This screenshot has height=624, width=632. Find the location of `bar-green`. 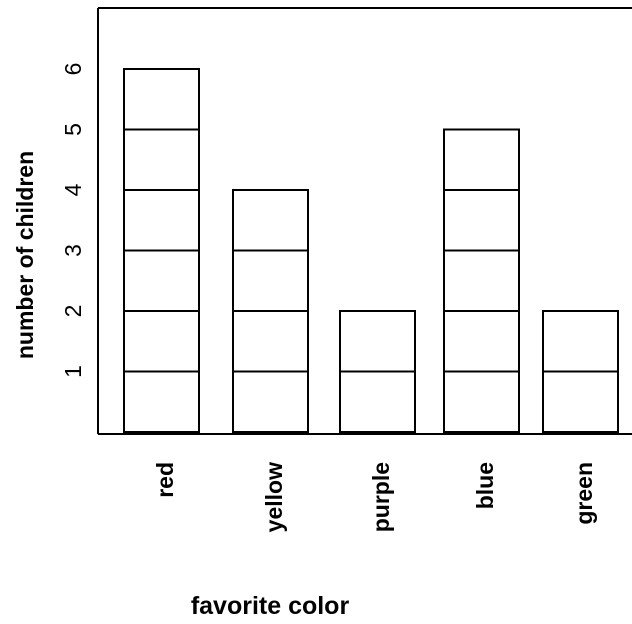

bar-green is located at coordinates (580, 371).